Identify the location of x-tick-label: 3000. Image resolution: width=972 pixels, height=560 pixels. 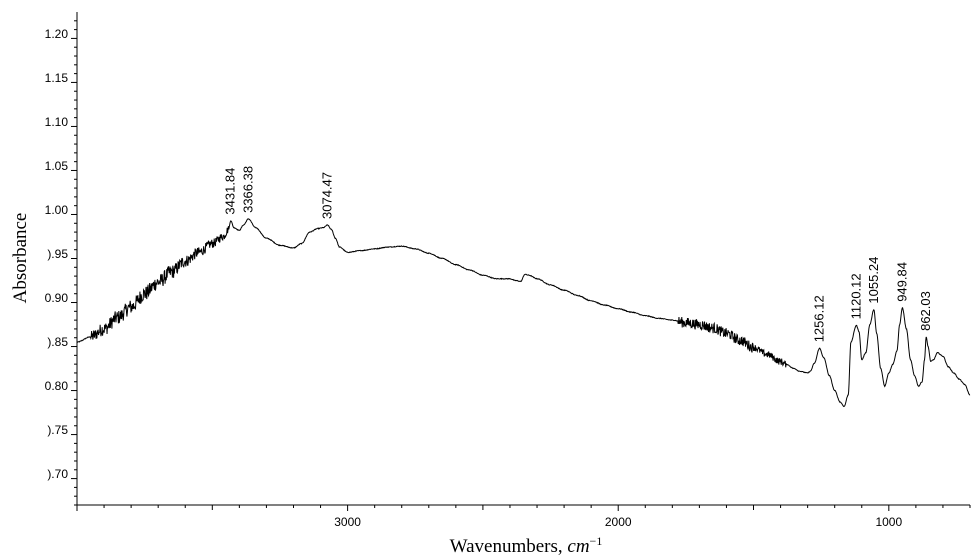
(347, 522).